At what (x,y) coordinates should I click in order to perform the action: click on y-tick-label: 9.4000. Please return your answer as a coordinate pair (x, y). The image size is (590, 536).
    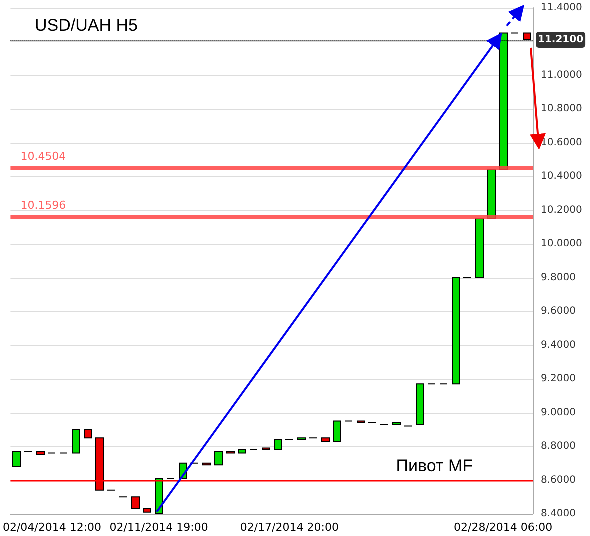
    Looking at the image, I should click on (558, 345).